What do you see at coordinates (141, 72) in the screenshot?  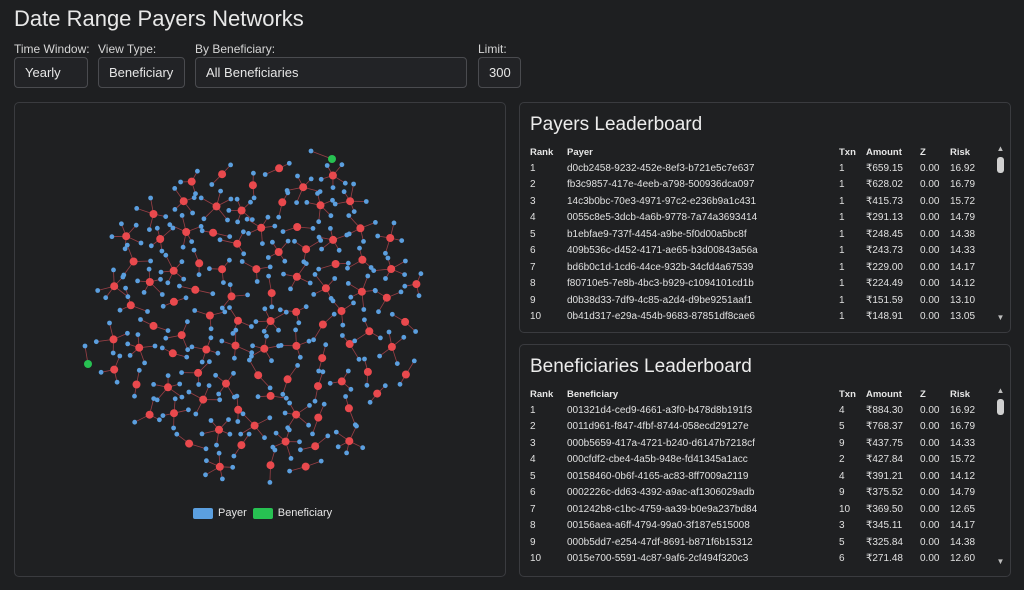 I see `view-type-select: Beneficiary` at bounding box center [141, 72].